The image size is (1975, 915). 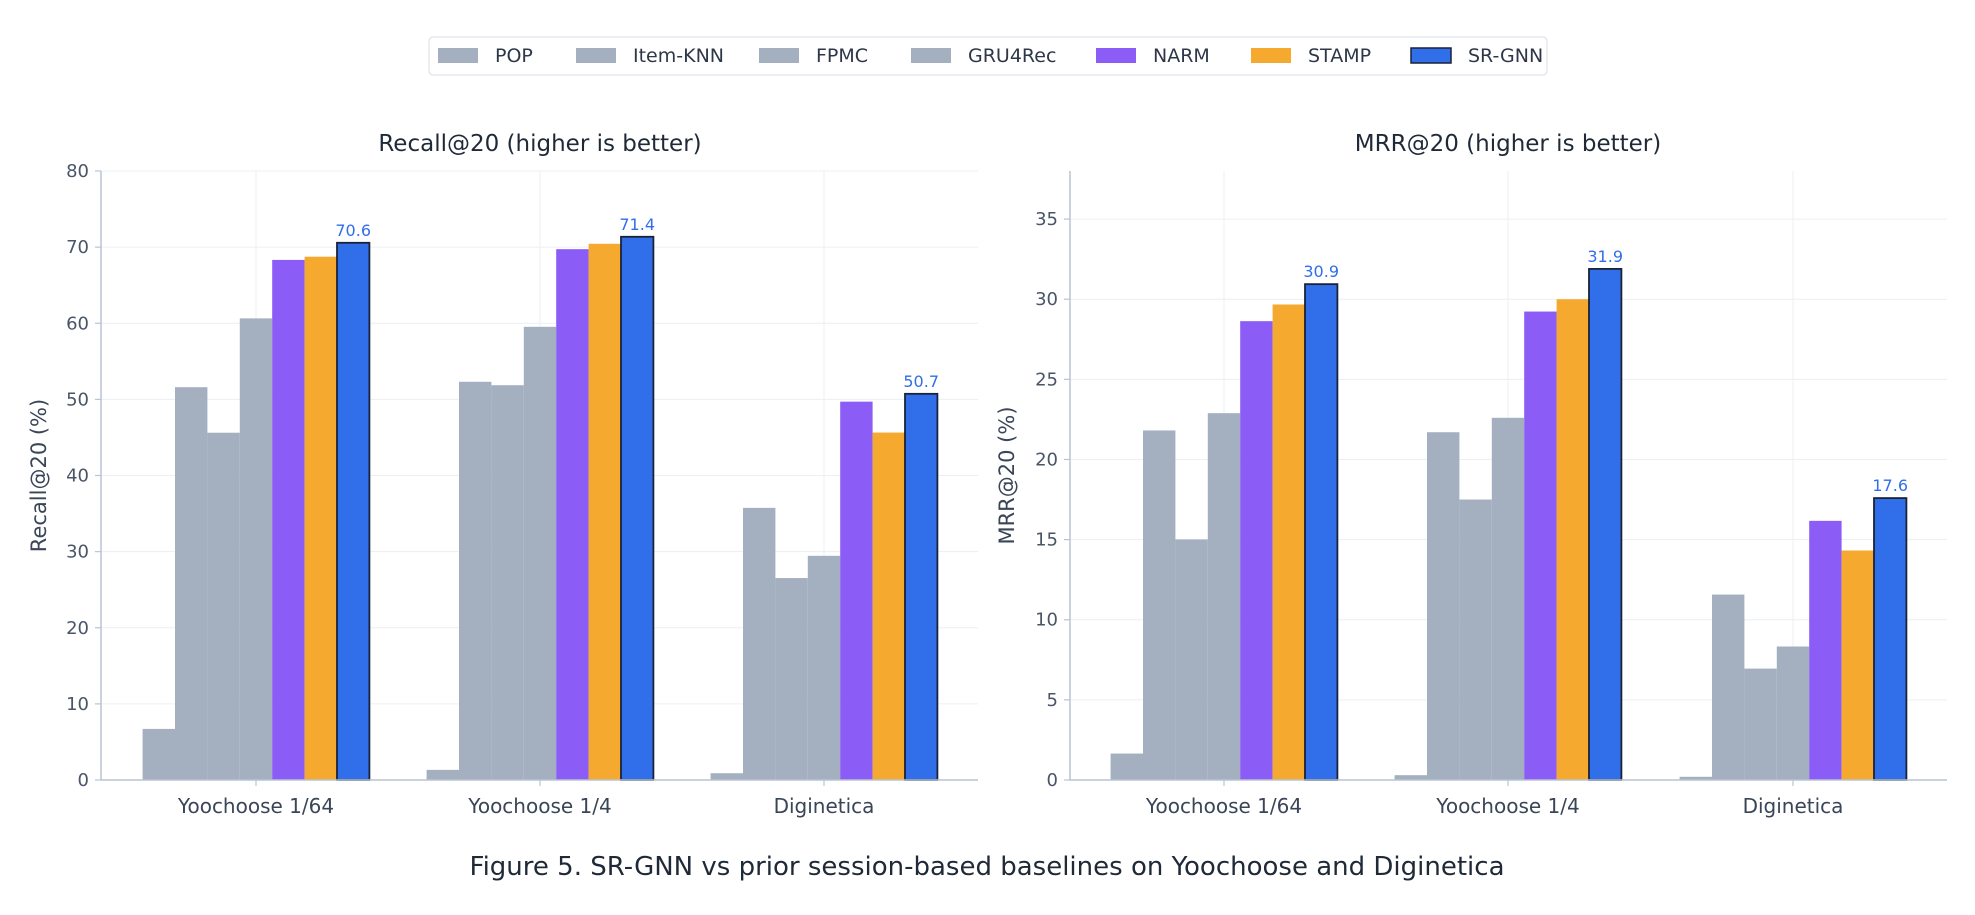 What do you see at coordinates (1311, 56) in the screenshot?
I see `legend-item-stamp: STAMP` at bounding box center [1311, 56].